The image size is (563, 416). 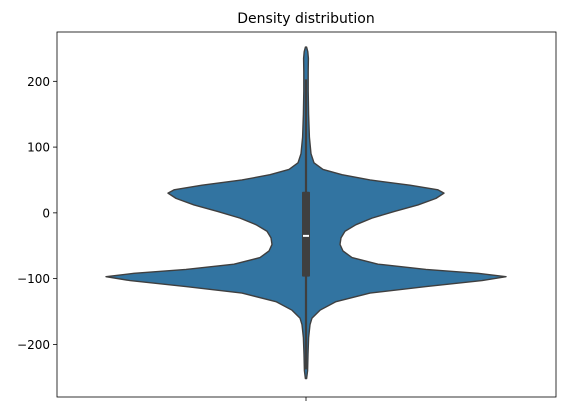 What do you see at coordinates (306, 234) in the screenshot?
I see `violin-iqr-box` at bounding box center [306, 234].